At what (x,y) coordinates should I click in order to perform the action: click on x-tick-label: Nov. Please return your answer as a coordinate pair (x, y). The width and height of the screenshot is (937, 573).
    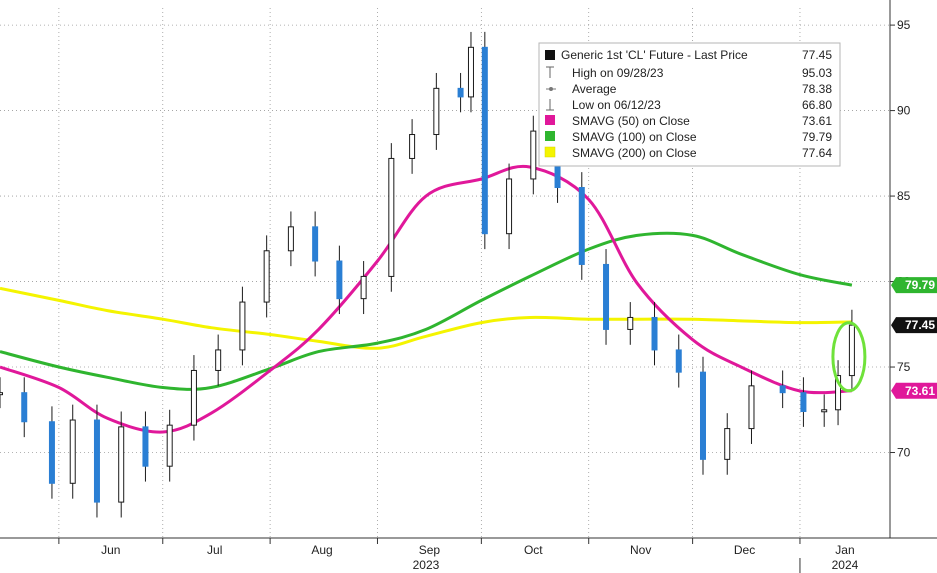
    Looking at the image, I should click on (640, 550).